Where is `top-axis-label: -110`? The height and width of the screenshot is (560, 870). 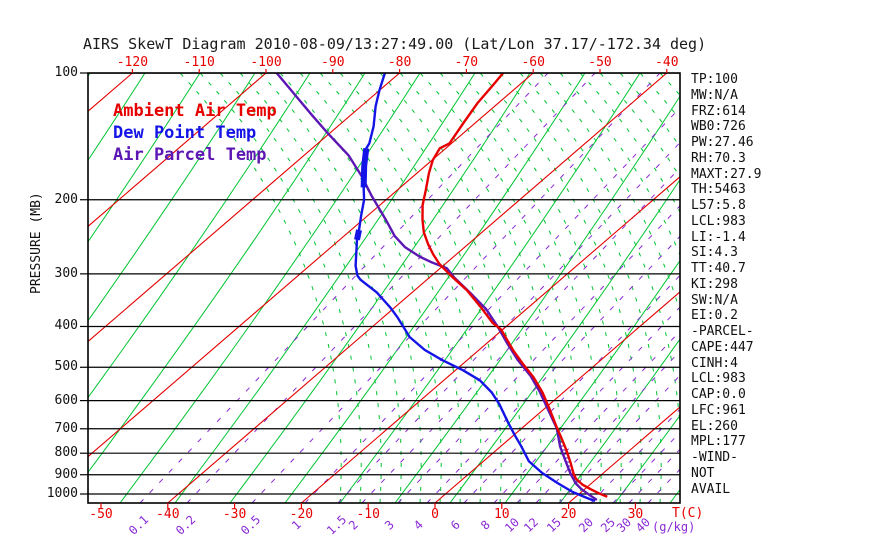 top-axis-label: -110 is located at coordinates (199, 62).